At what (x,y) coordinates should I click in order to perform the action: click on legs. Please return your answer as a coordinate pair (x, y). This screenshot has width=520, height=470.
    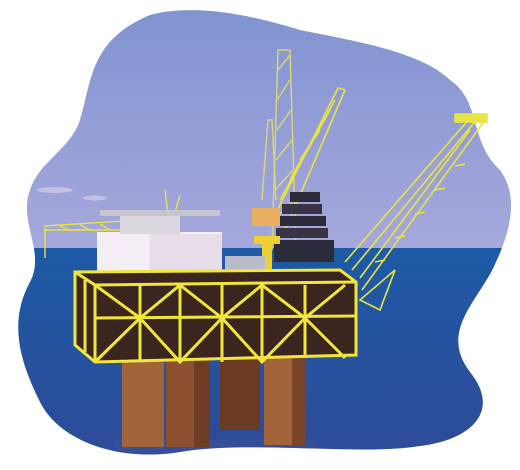
    Looking at the image, I should click on (214, 401).